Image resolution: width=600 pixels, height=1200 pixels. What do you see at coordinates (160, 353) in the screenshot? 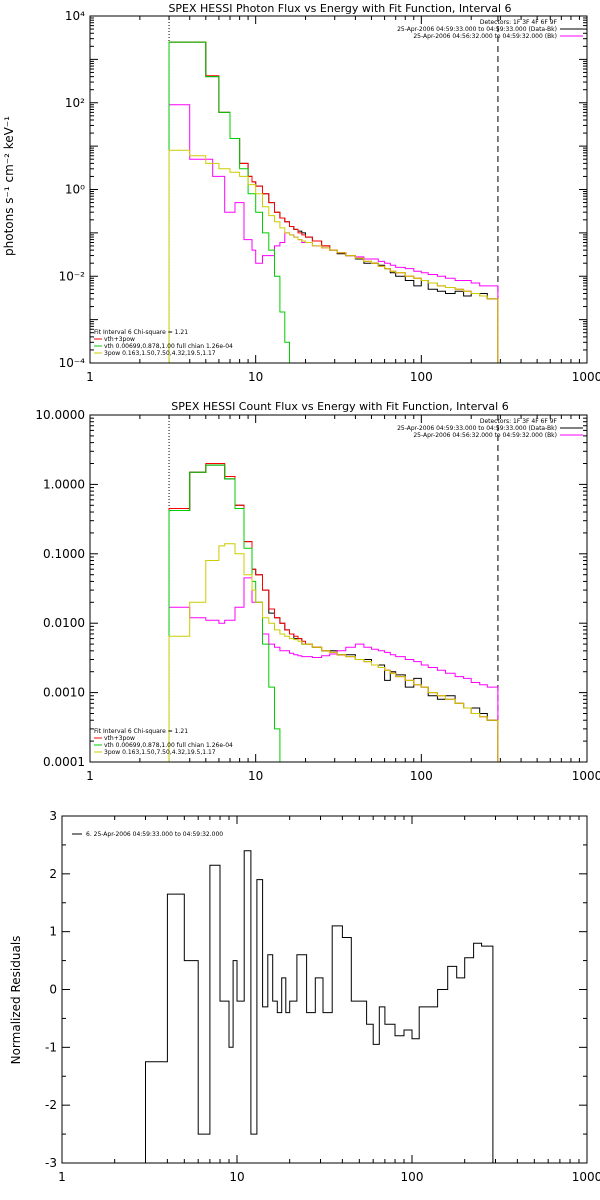
I see `photon-flux-legend-bottom-entry: 3pow 0.163,1.50,7.50,4.32,19.5,1.17` at bounding box center [160, 353].